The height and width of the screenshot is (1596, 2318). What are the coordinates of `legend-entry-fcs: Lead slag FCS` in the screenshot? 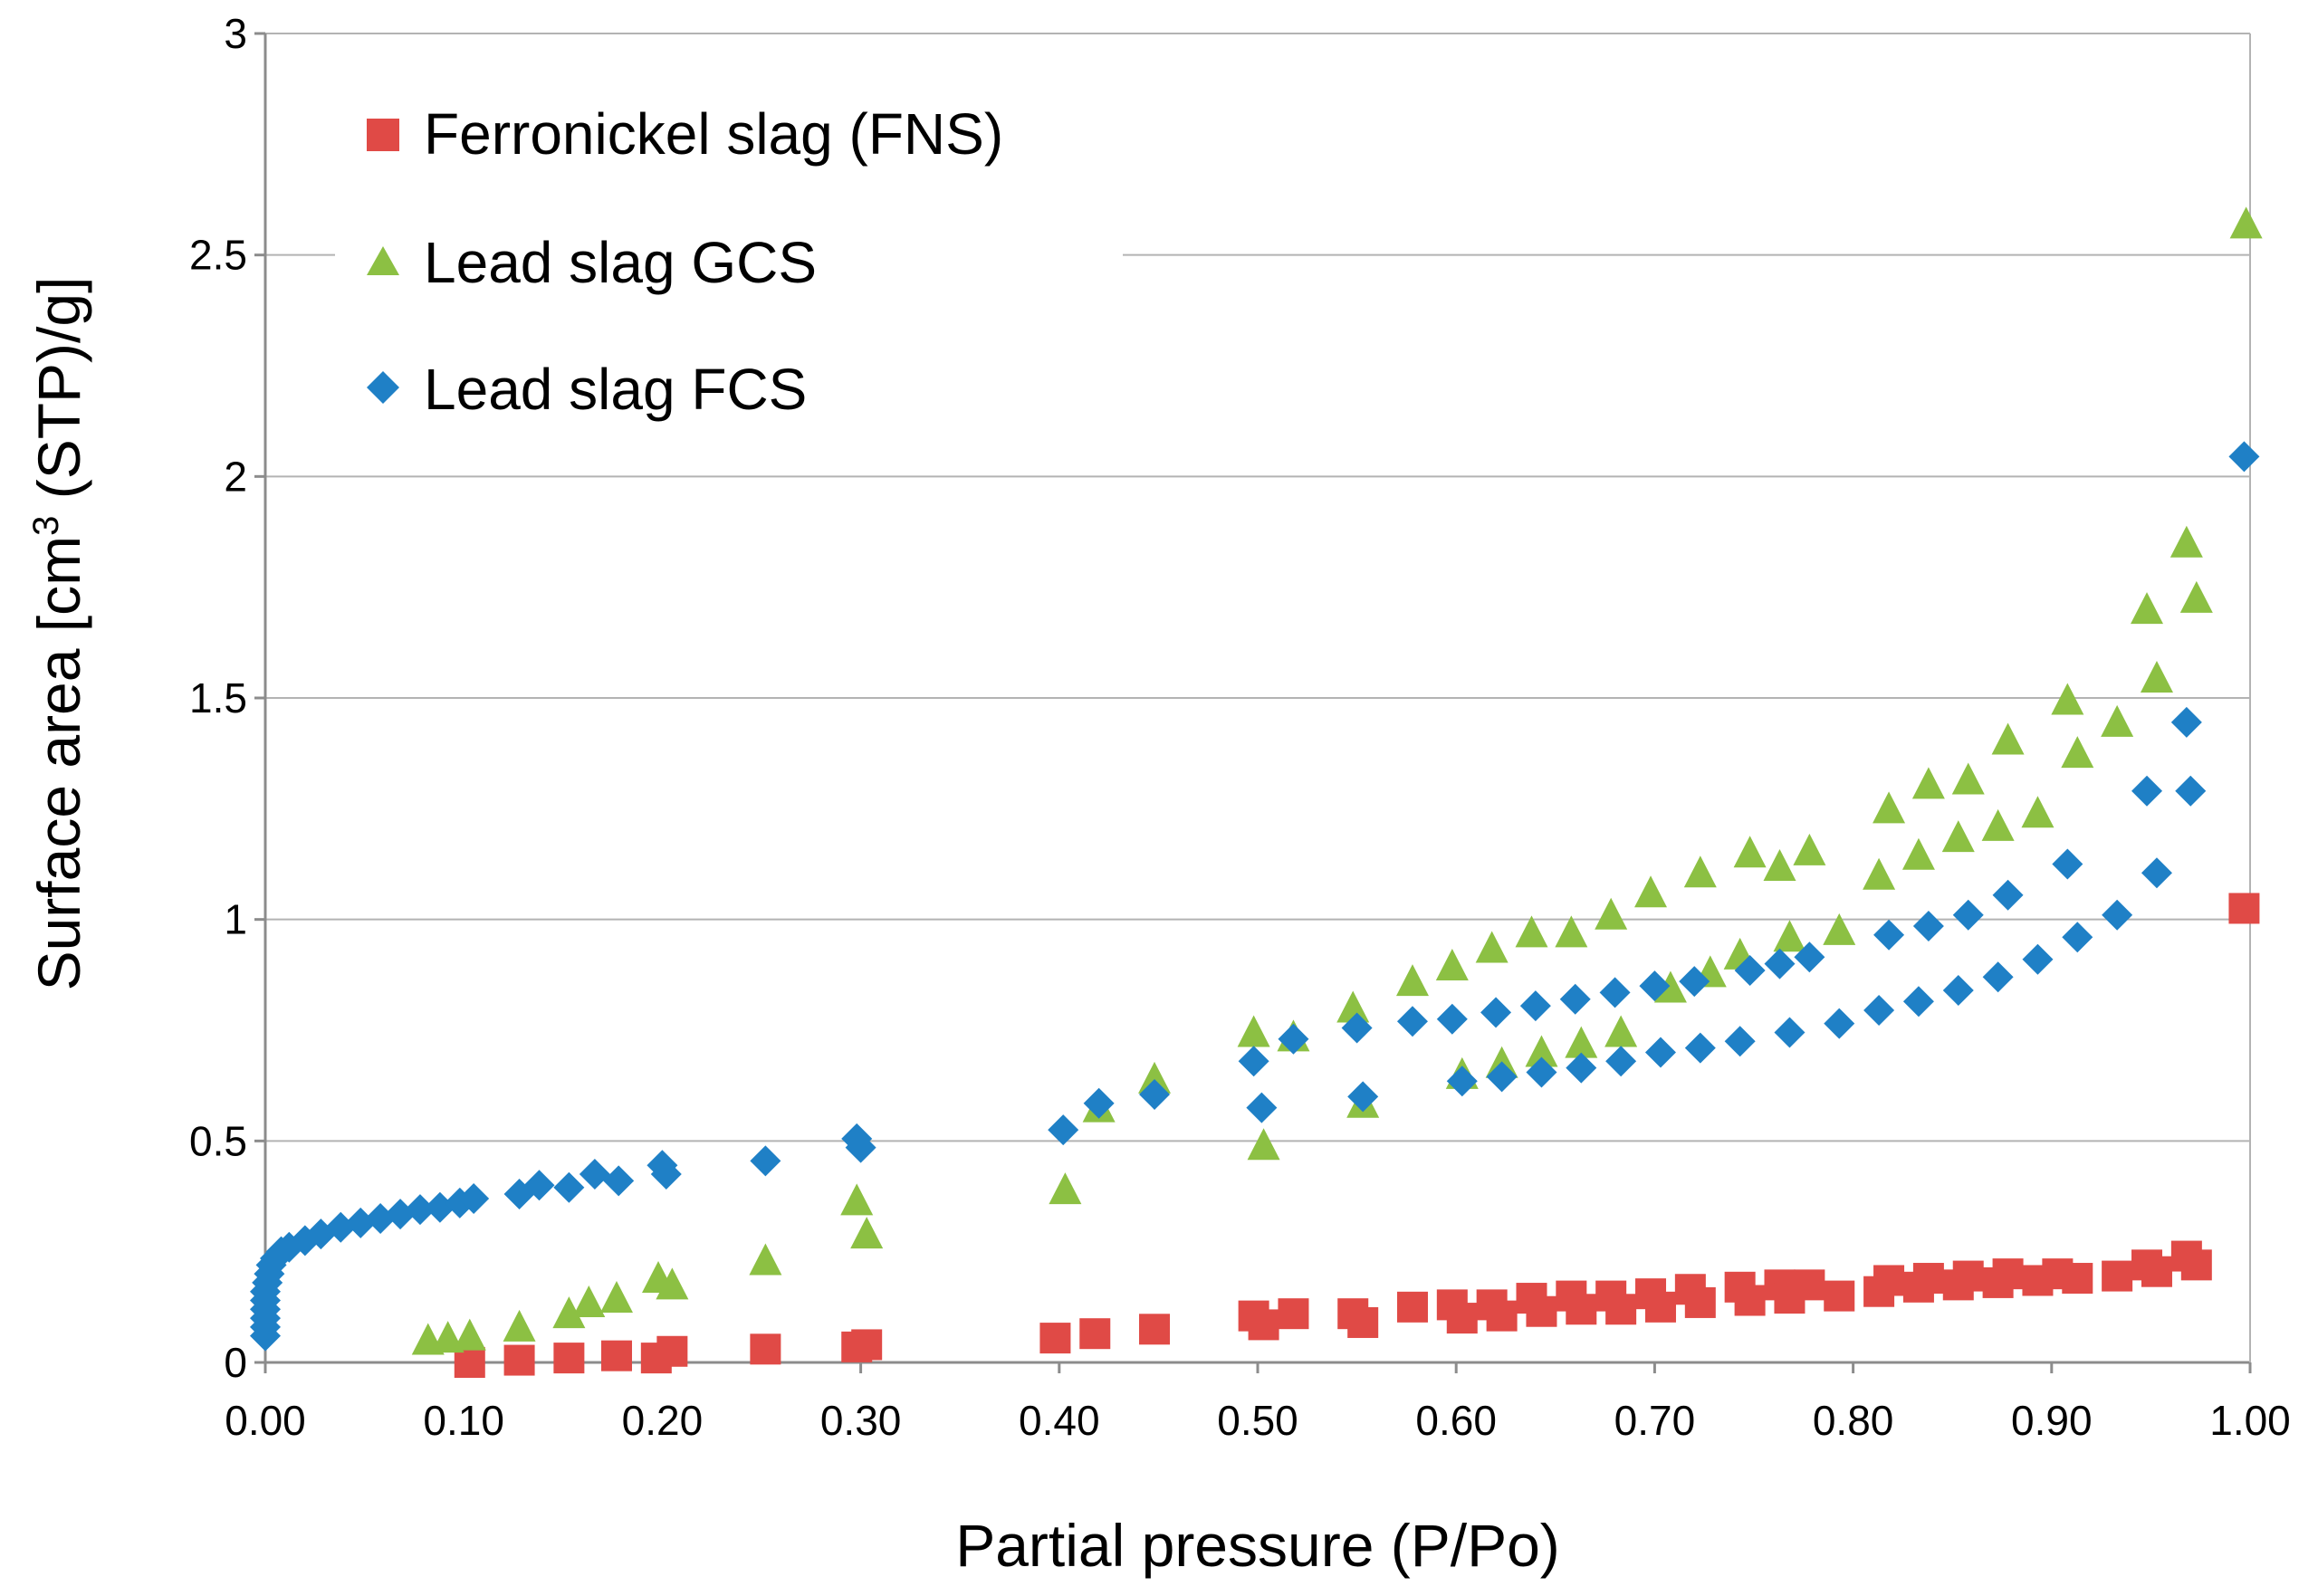 It's located at (587, 389).